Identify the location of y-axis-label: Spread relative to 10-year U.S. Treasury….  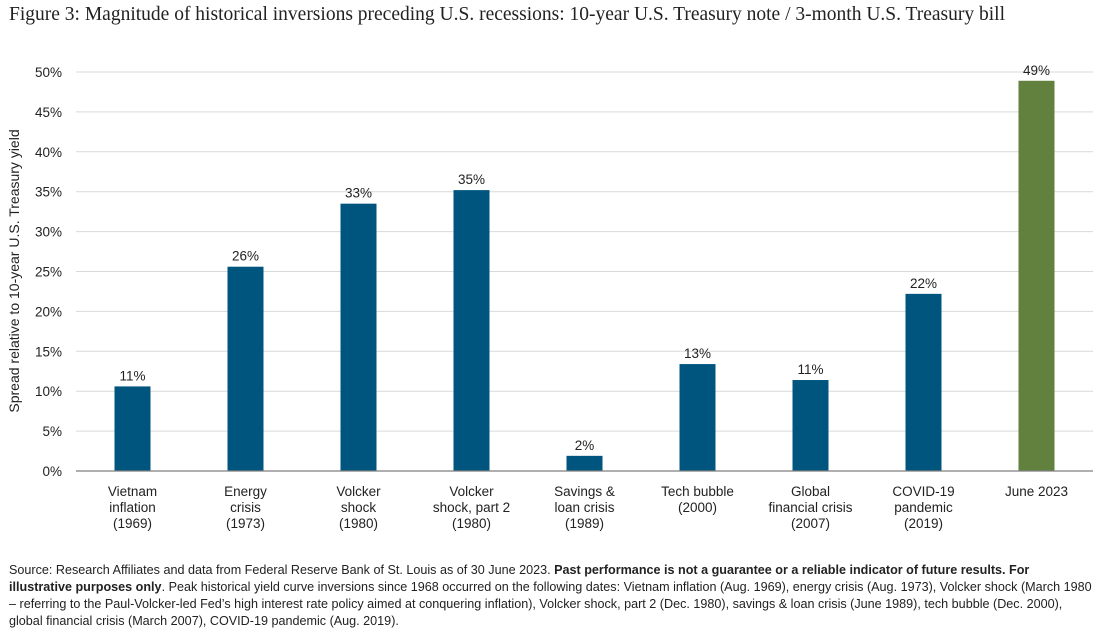
(14, 270).